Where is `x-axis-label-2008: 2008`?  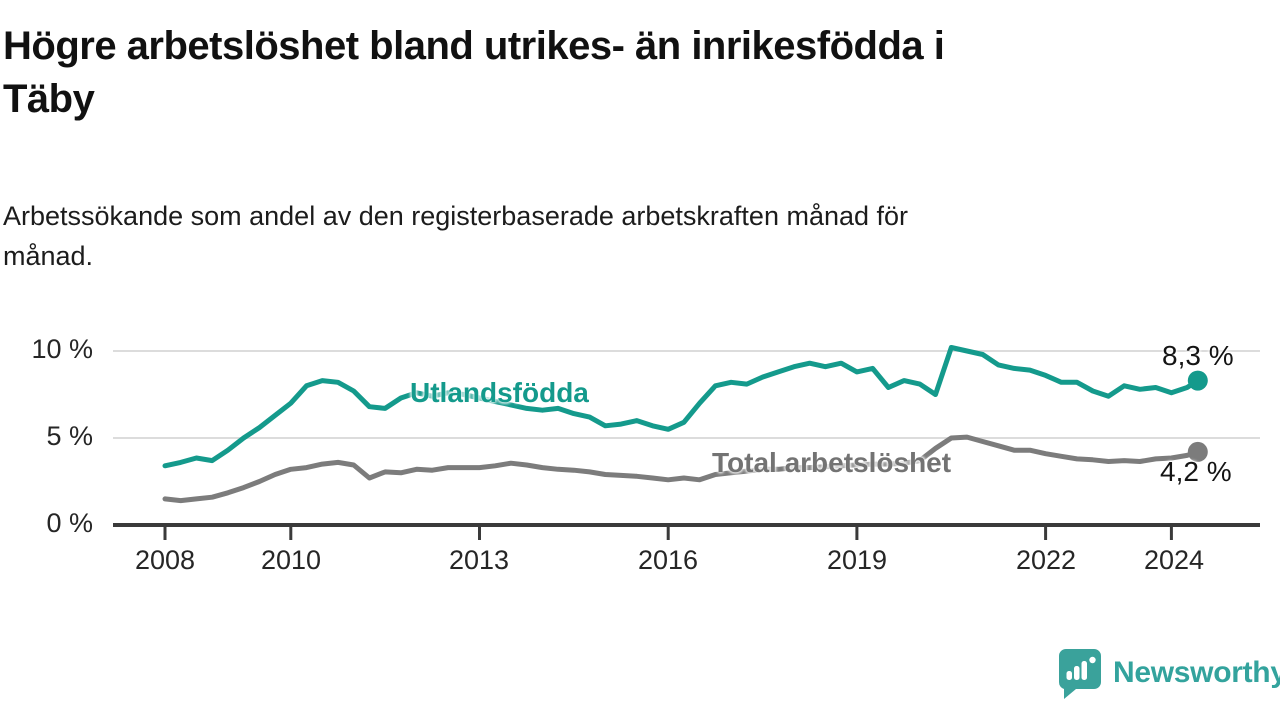
x-axis-label-2008: 2008 is located at coordinates (165, 560).